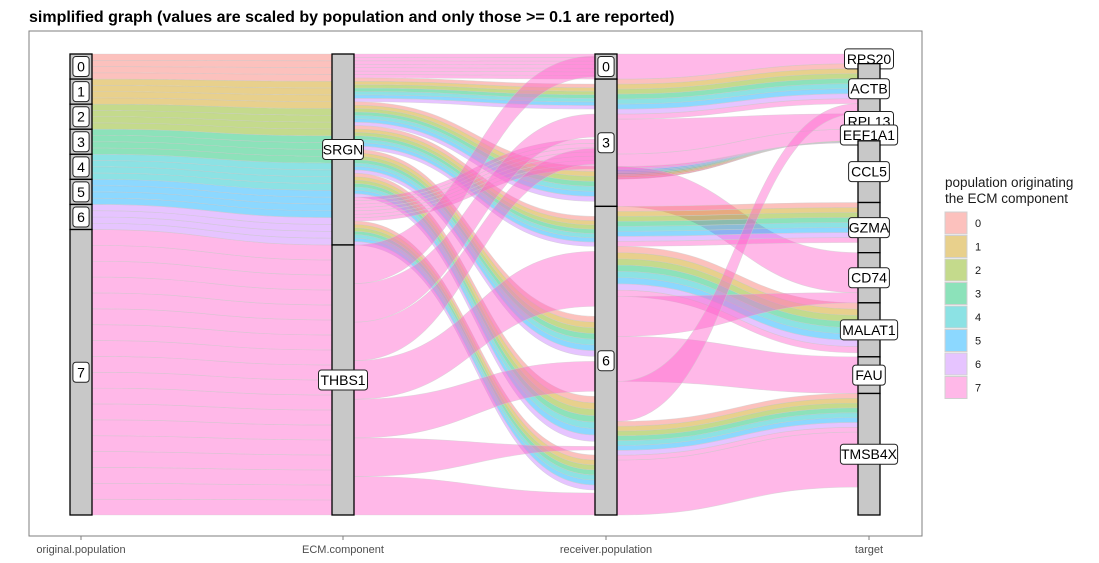 This screenshot has width=1099, height=563. I want to click on stratum-label-original-population-3: 3, so click(81, 142).